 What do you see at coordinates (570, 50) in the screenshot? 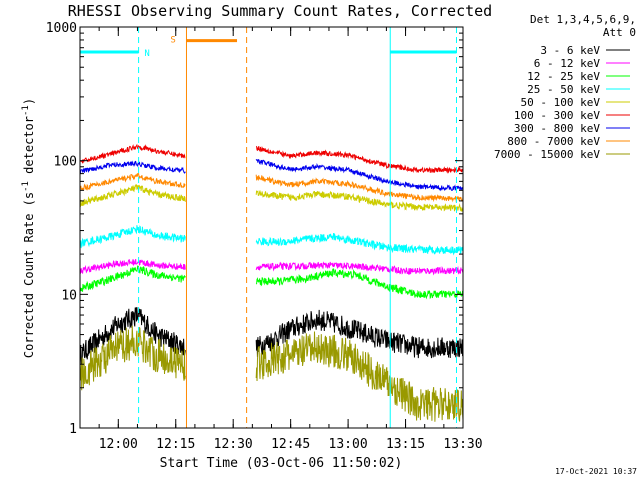
I see `legend-entry-label: 3 - 6 keV` at bounding box center [570, 50].